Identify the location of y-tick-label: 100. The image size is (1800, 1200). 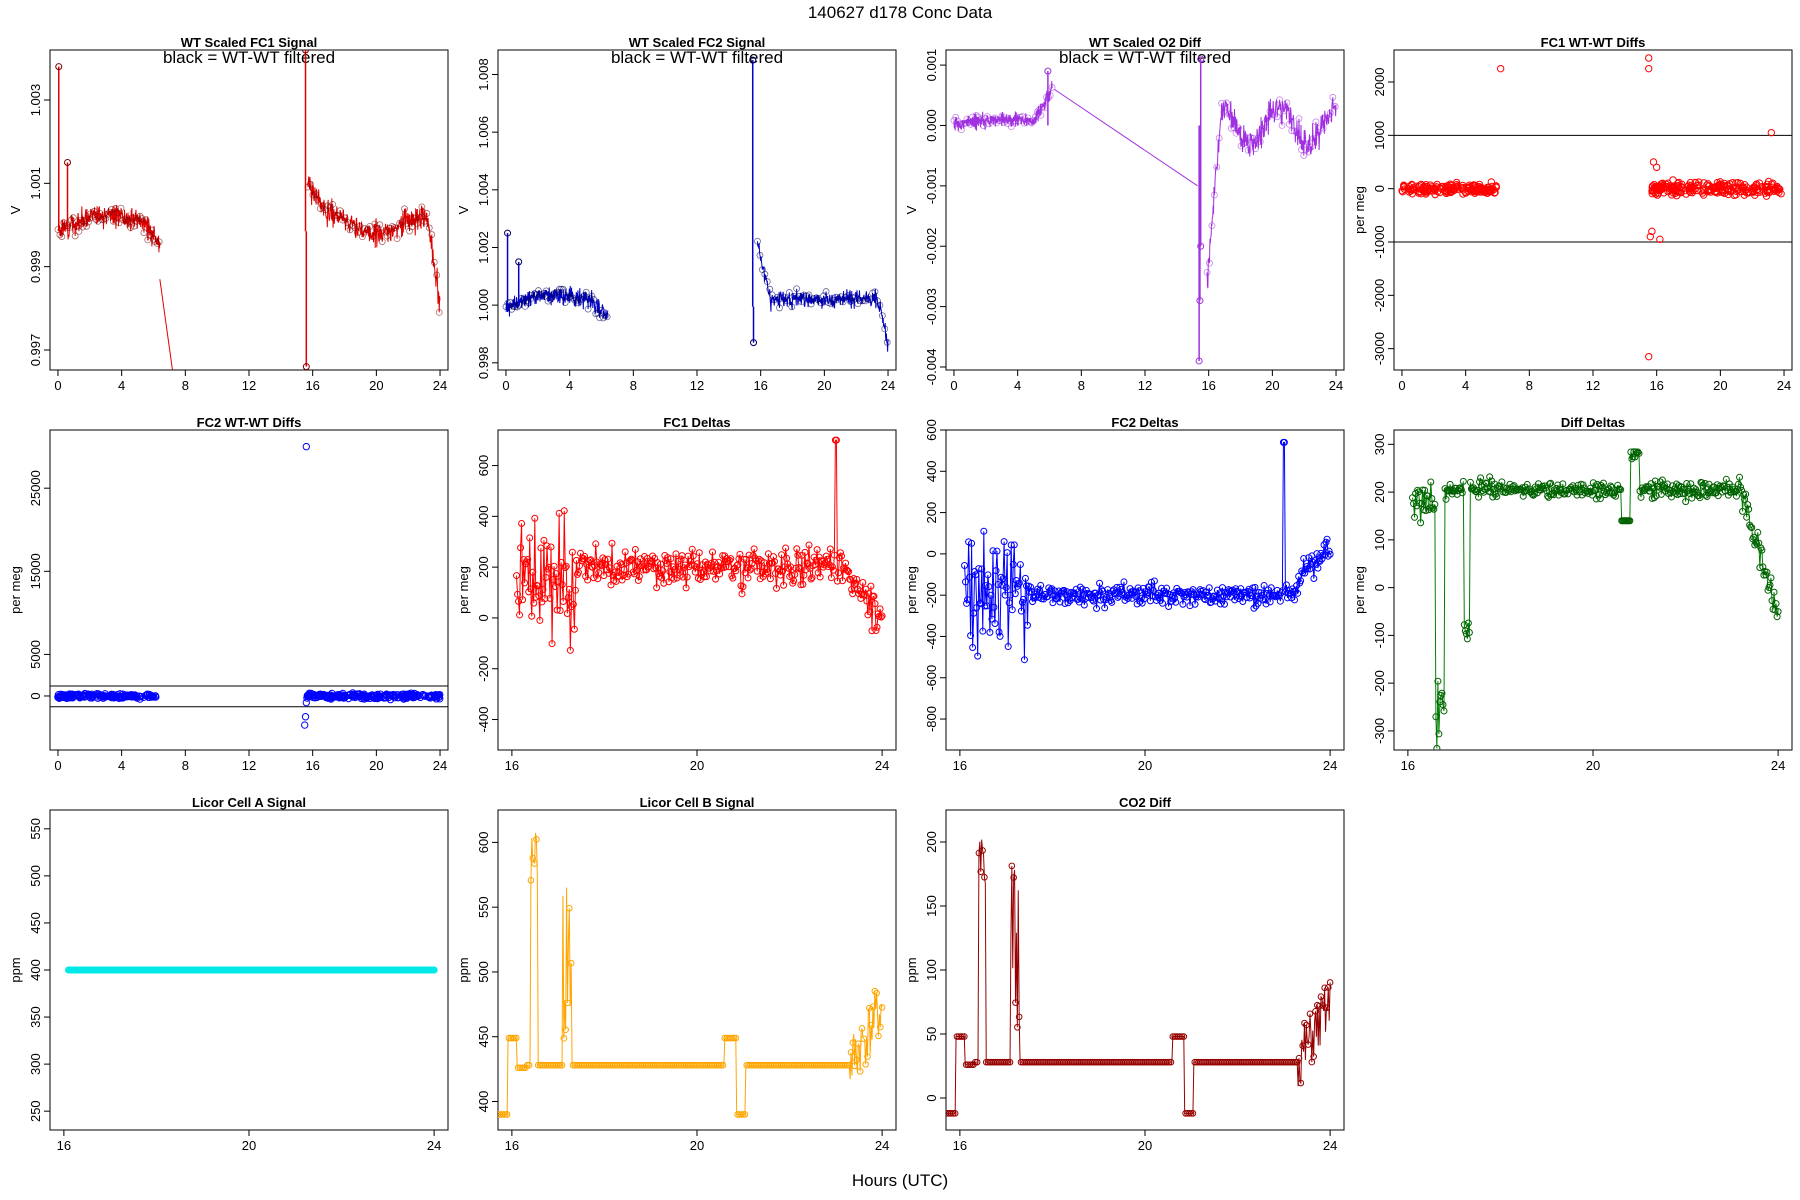
(1379, 540).